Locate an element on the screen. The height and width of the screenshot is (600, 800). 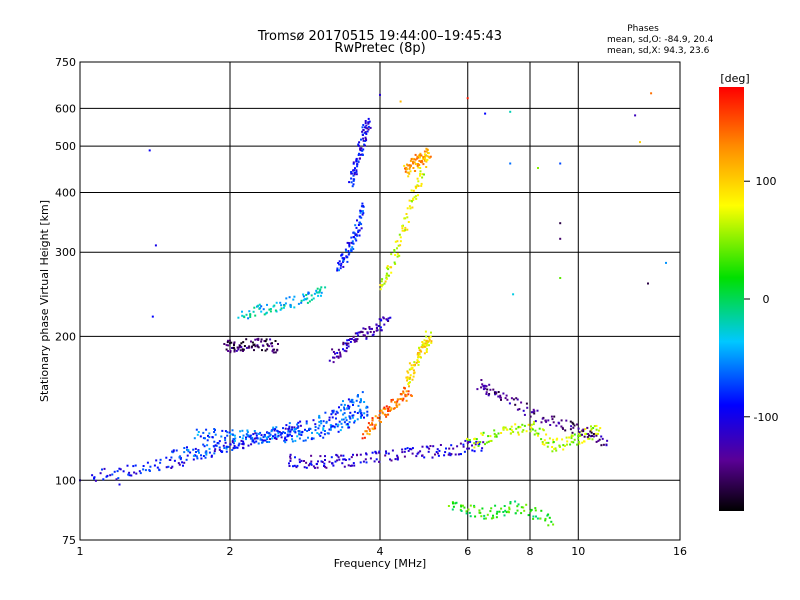
y-tick-label: 300 is located at coordinates (65, 252).